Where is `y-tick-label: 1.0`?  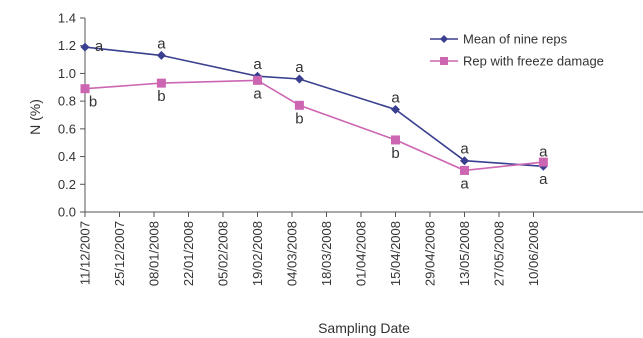 y-tick-label: 1.0 is located at coordinates (67, 73).